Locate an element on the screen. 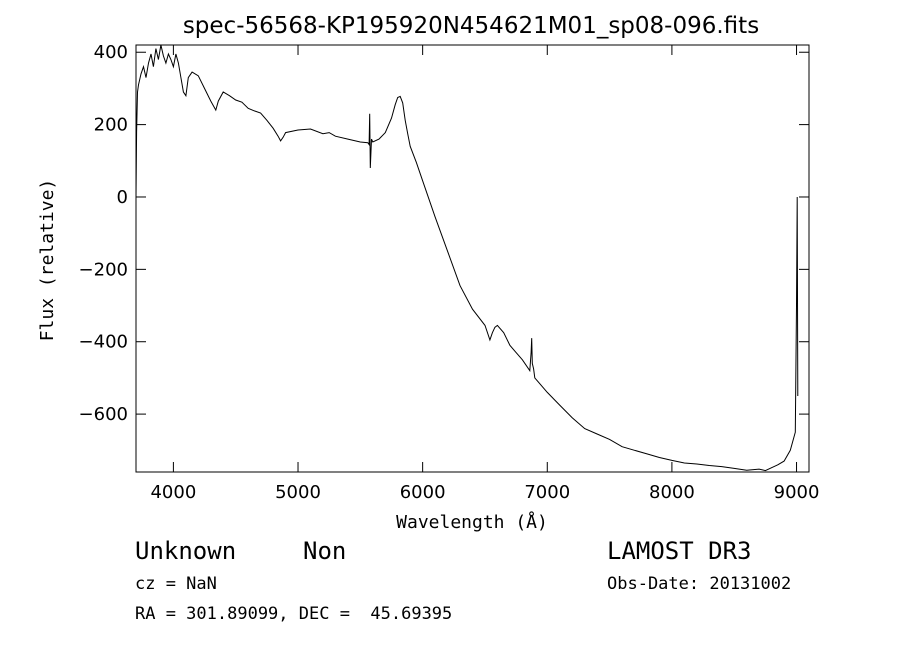  y-tick-label-200: 200 is located at coordinates (111, 125).